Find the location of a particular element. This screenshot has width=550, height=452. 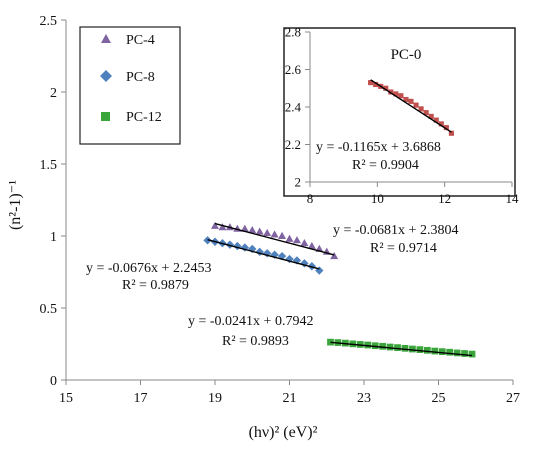

main-y-tick-label: 0 is located at coordinates (53, 381).